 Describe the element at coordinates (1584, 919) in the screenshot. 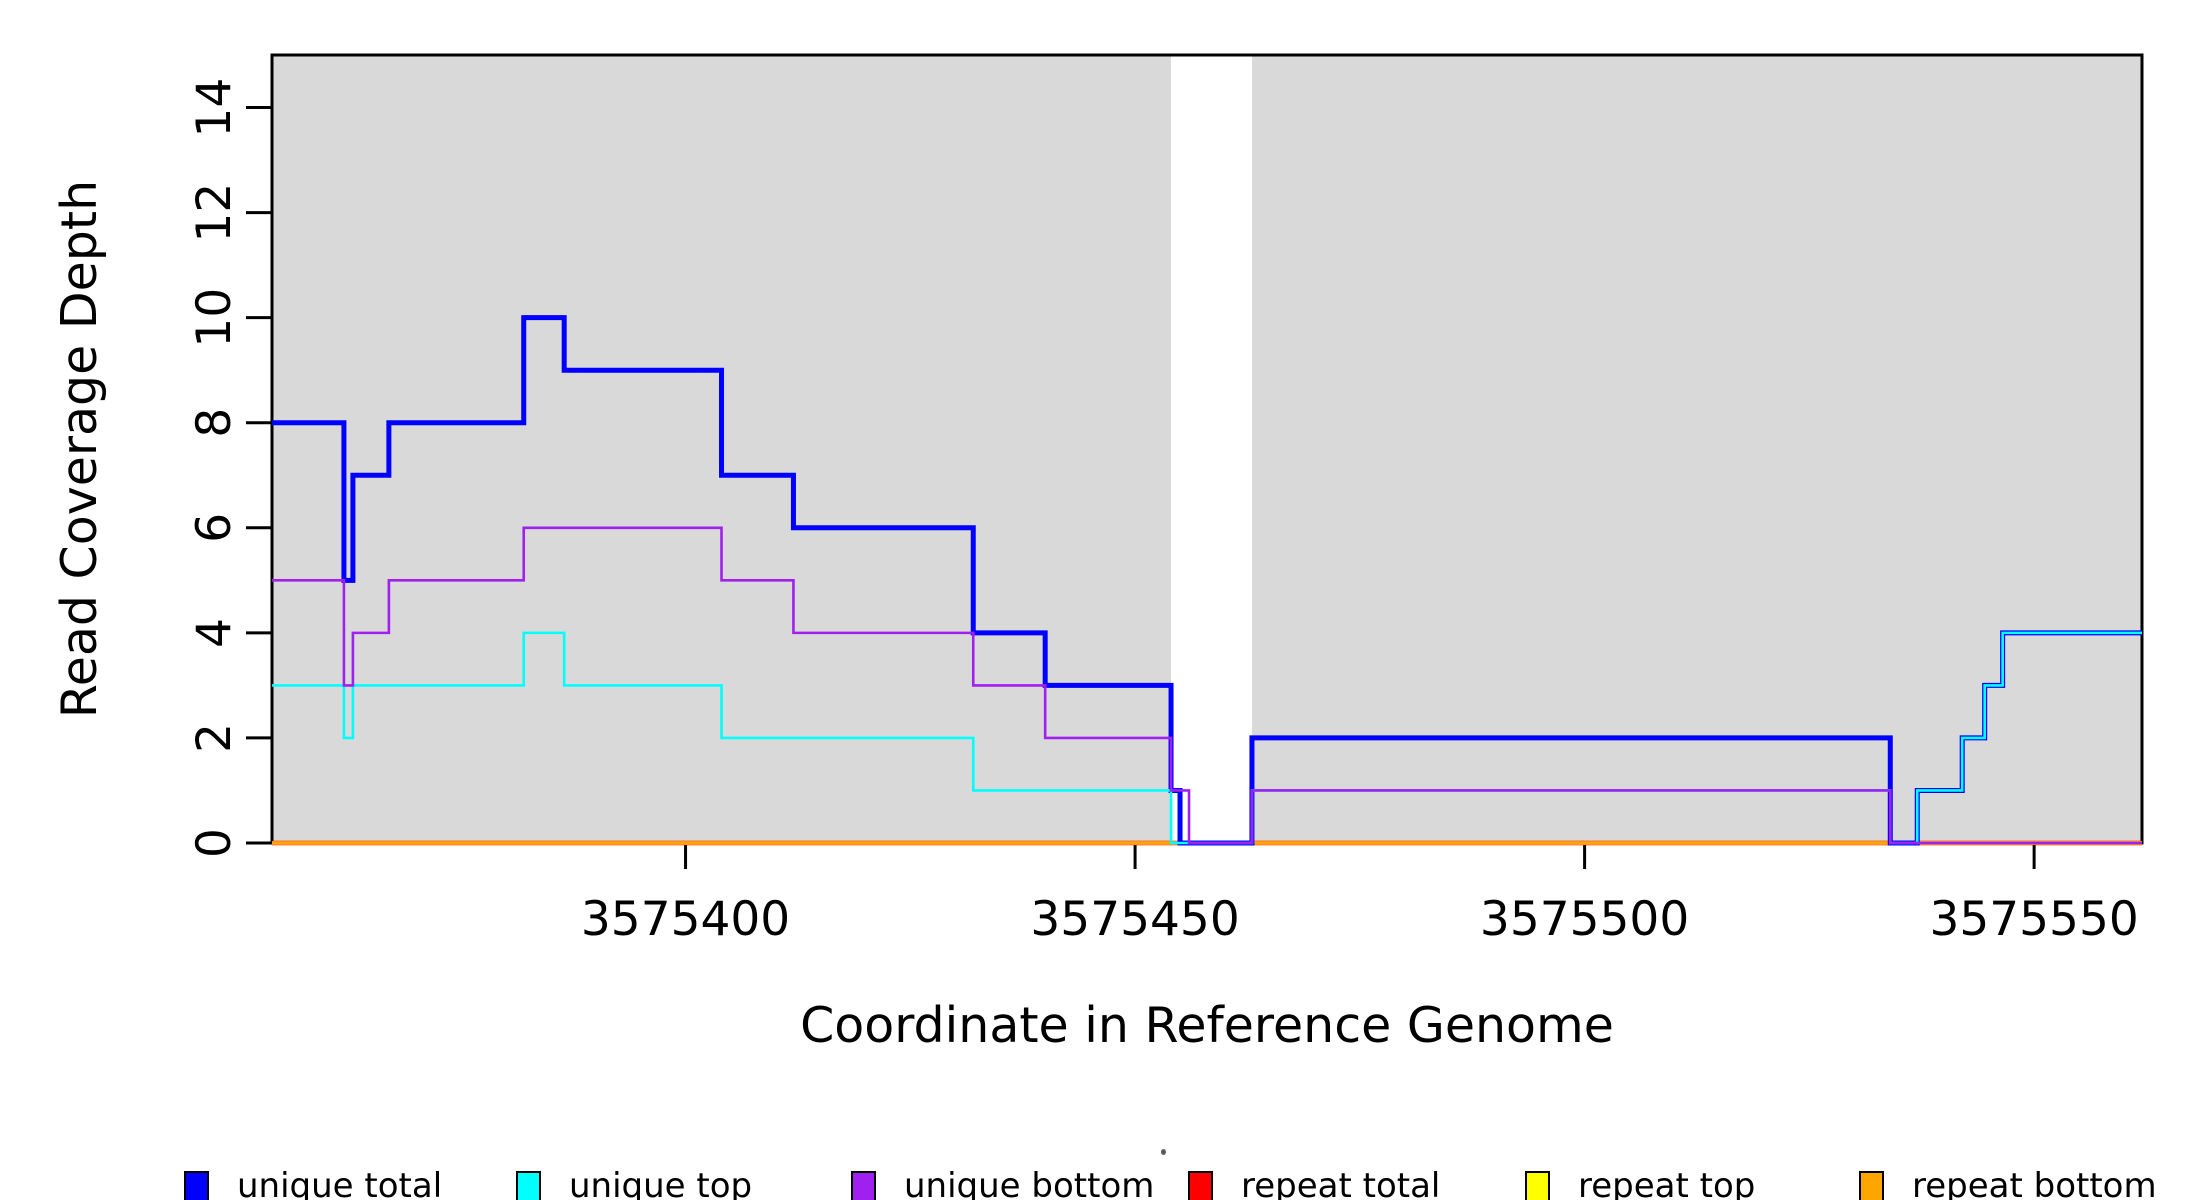

I see `x-tick-label: 3575500` at that location.